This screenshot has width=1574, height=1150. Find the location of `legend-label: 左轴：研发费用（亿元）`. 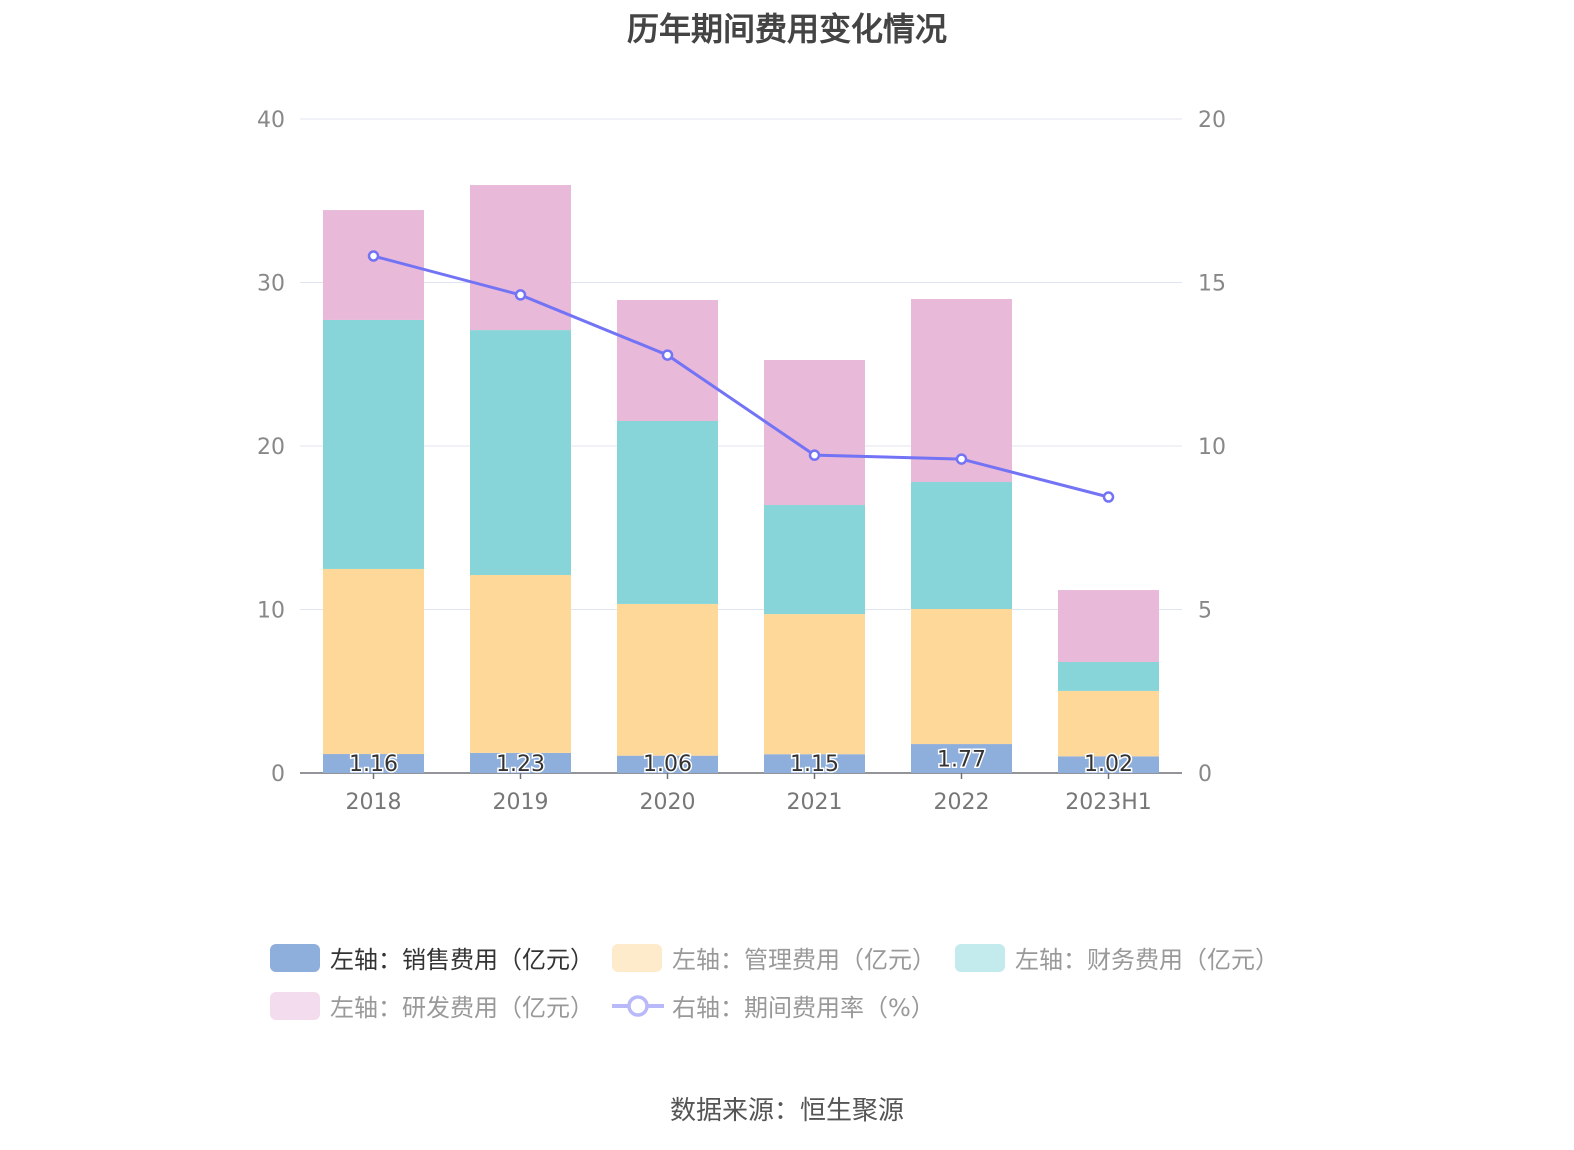

legend-label: 左轴：研发费用（亿元） is located at coordinates (462, 1008).